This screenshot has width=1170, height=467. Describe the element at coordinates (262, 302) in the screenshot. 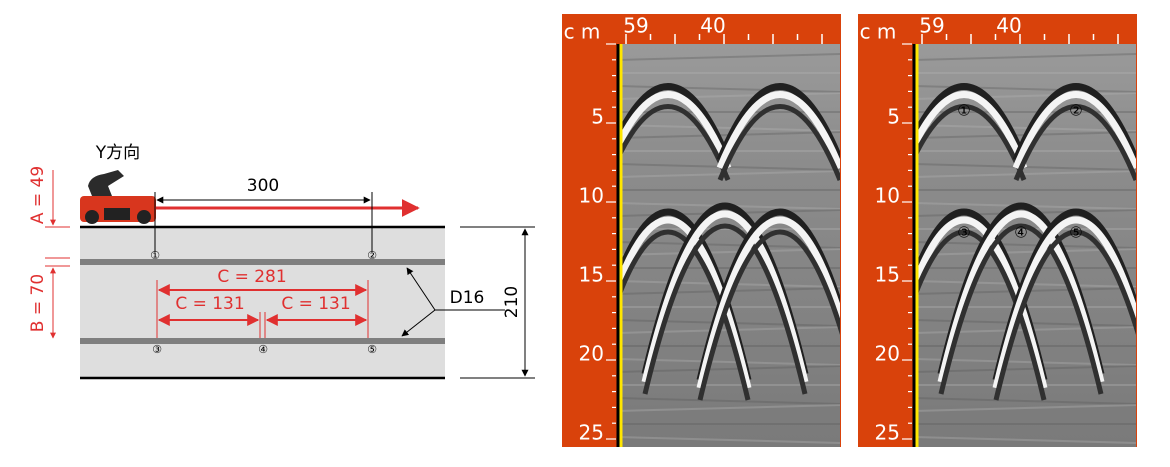

I see `slab` at that location.